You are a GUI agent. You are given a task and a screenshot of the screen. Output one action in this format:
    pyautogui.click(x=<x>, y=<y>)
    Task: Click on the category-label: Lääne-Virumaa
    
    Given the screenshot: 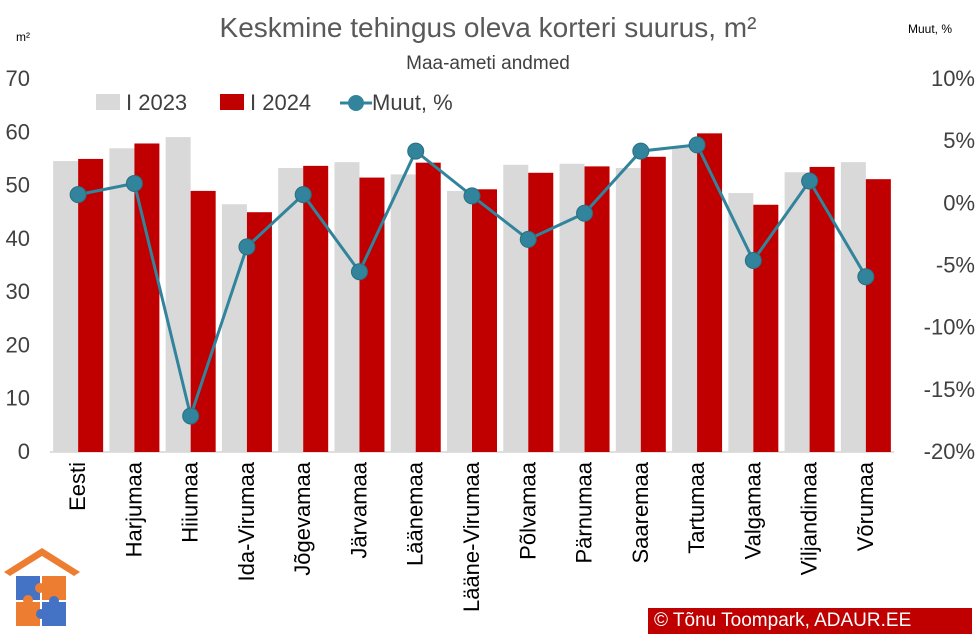 What is the action you would take?
    pyautogui.click(x=471, y=536)
    